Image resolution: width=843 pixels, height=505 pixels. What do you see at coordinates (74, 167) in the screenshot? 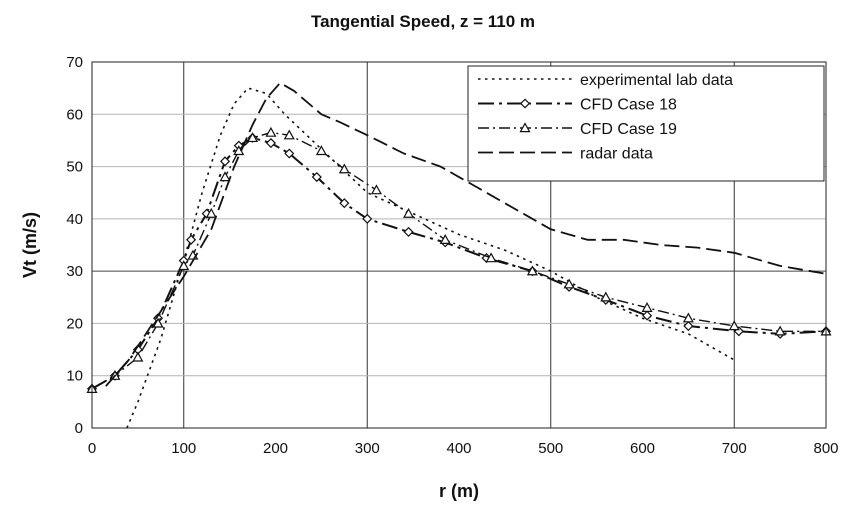
I see `y-tick-label: 50` at bounding box center [74, 167].